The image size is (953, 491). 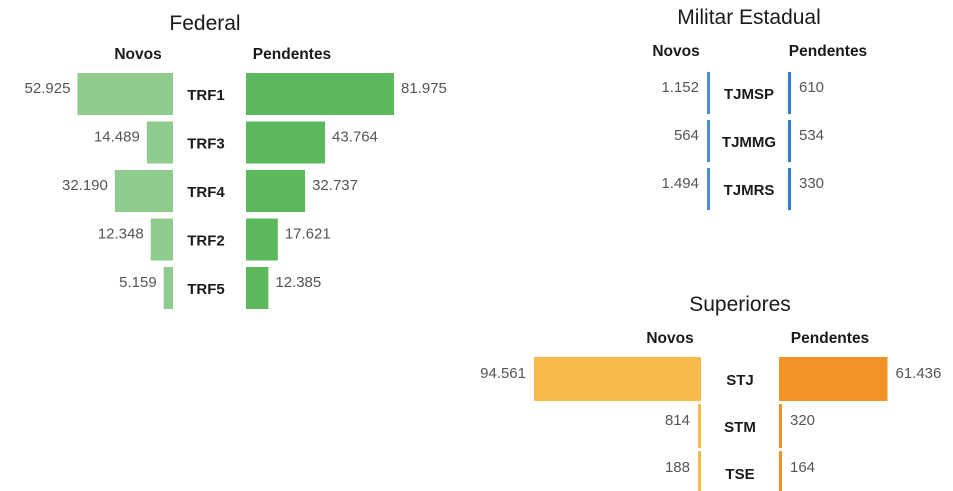 What do you see at coordinates (740, 380) in the screenshot?
I see `superiores-category-label: STJ` at bounding box center [740, 380].